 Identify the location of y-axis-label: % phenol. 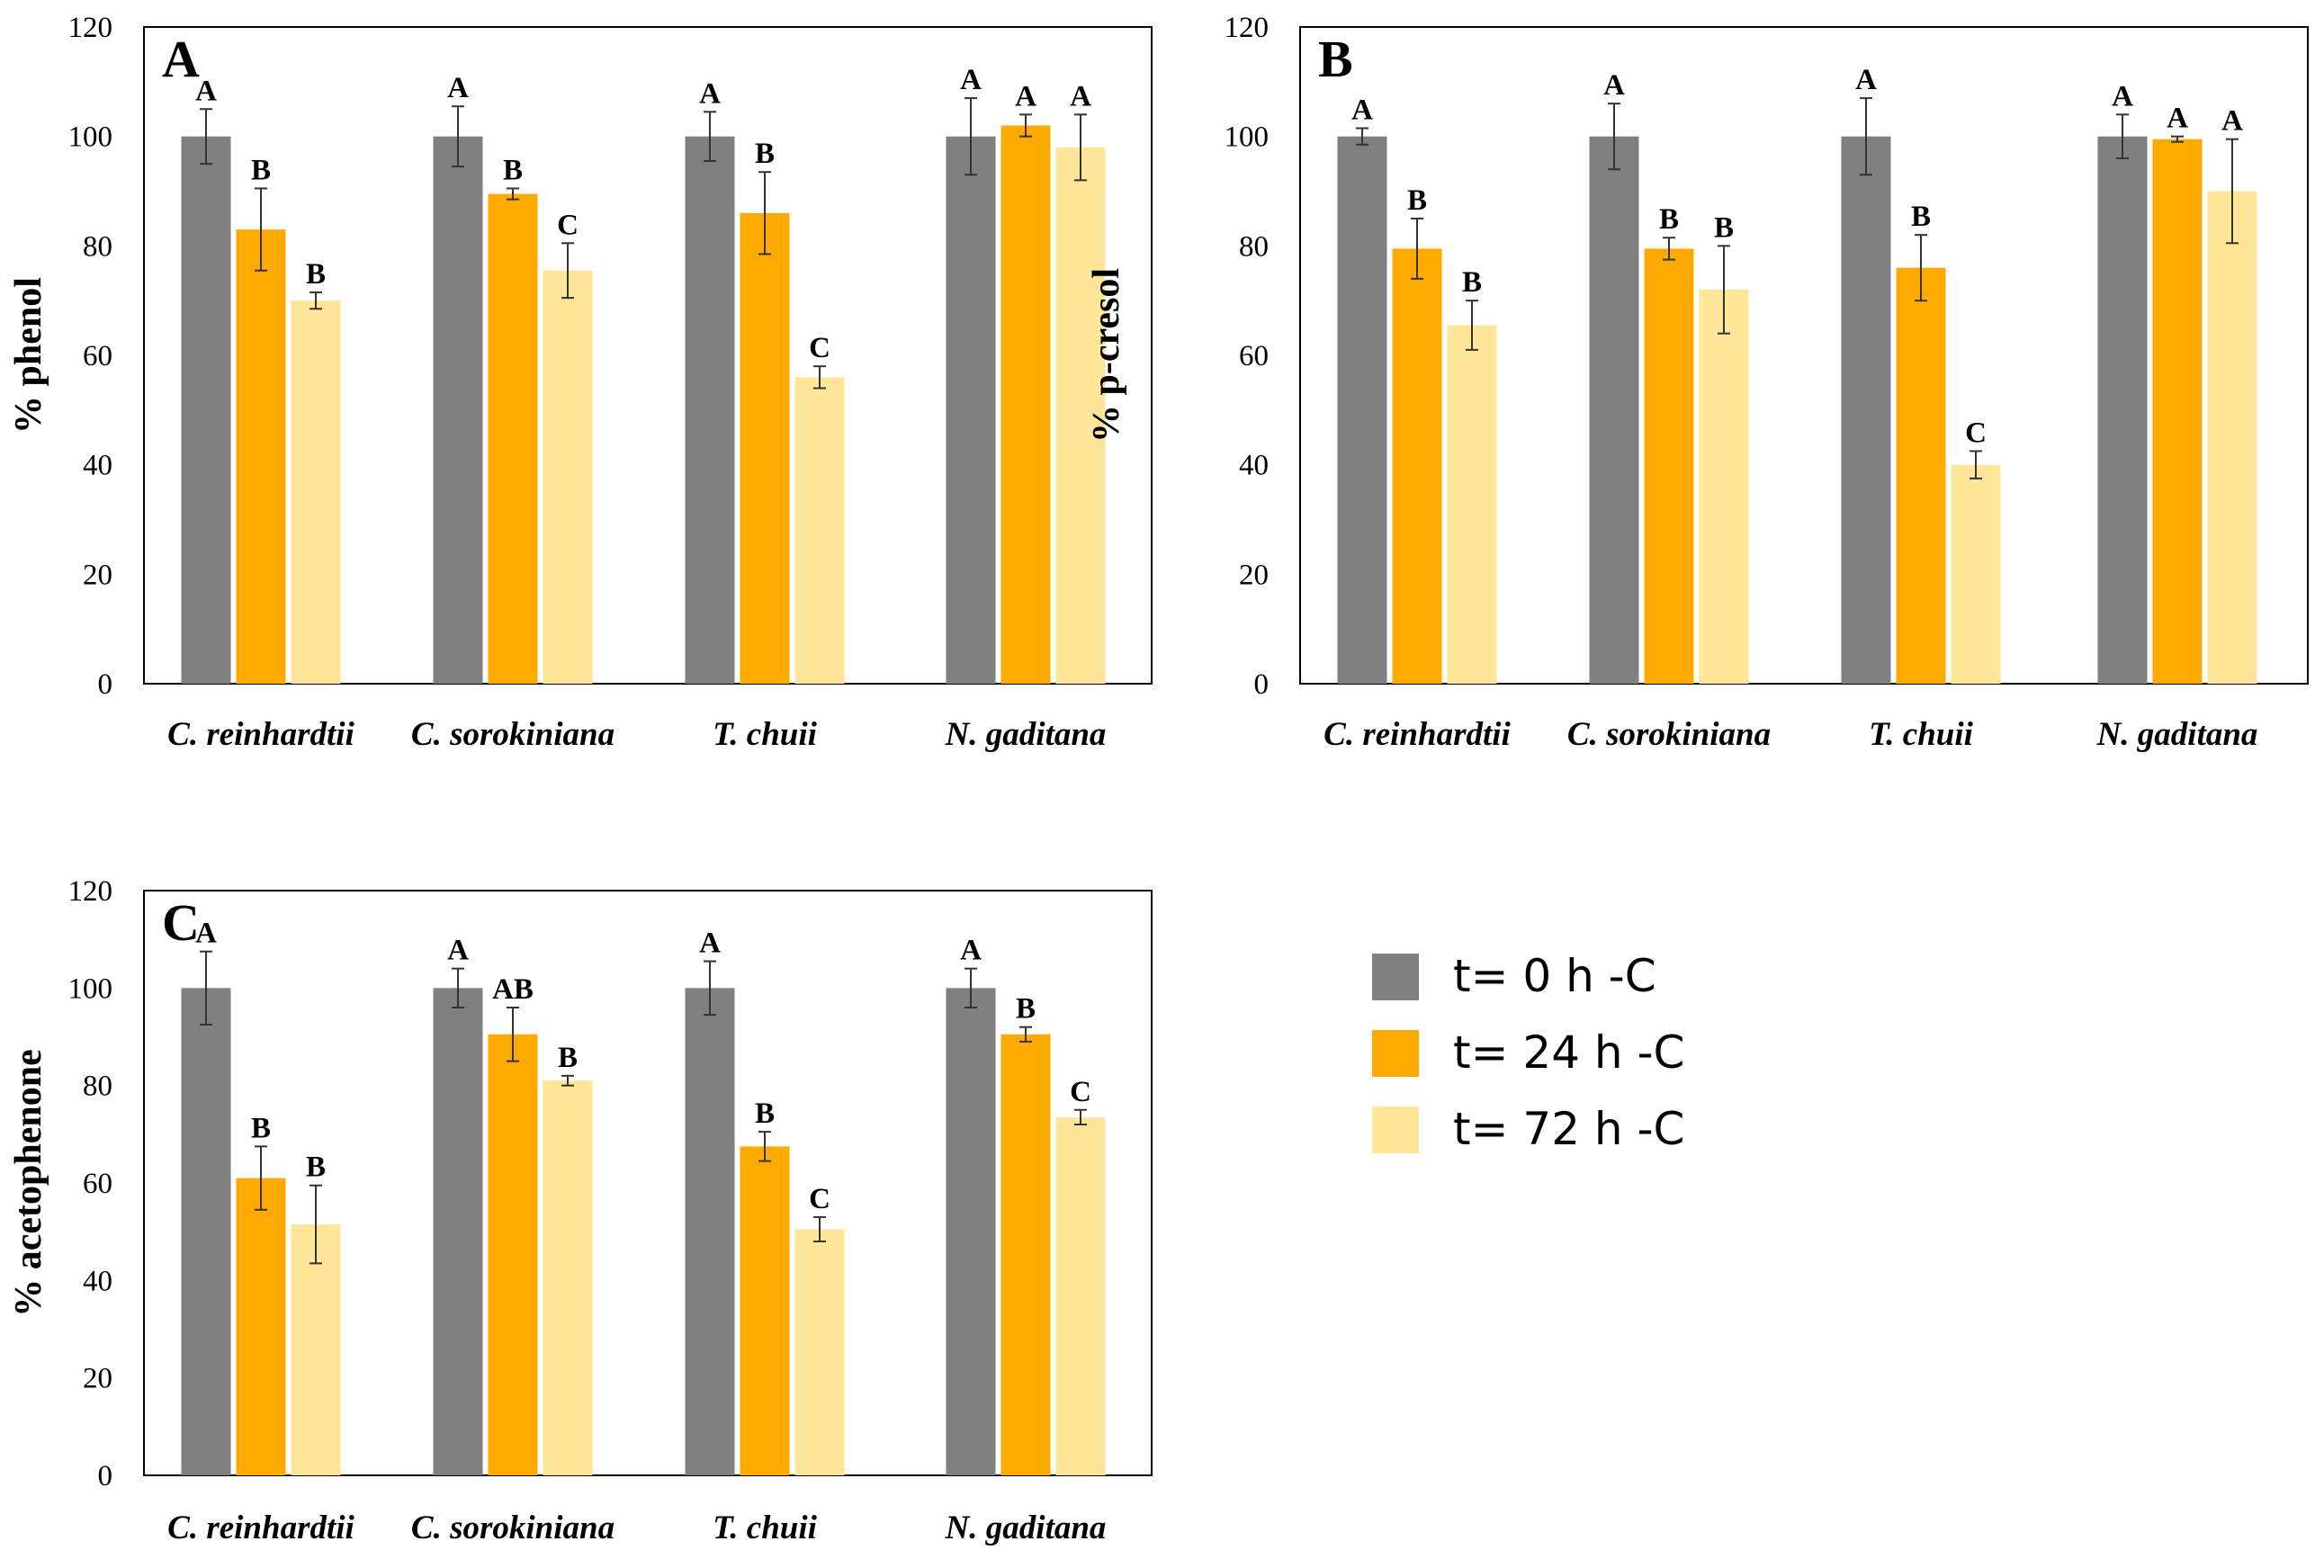
(29, 355).